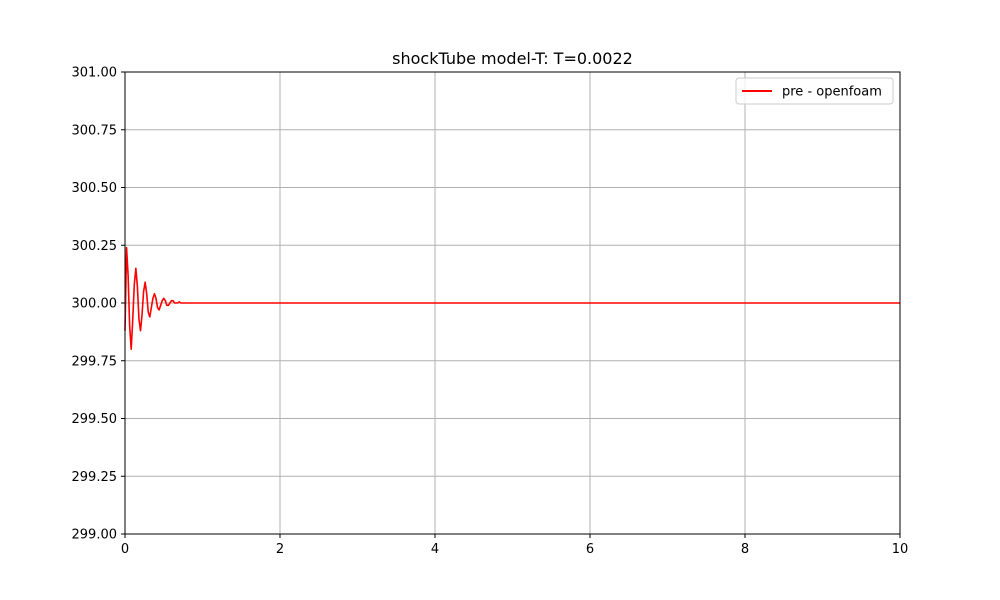 The width and height of the screenshot is (1000, 600). Describe the element at coordinates (514, 545) in the screenshot. I see `x-axis: 0 2 4 6 8 10` at that location.